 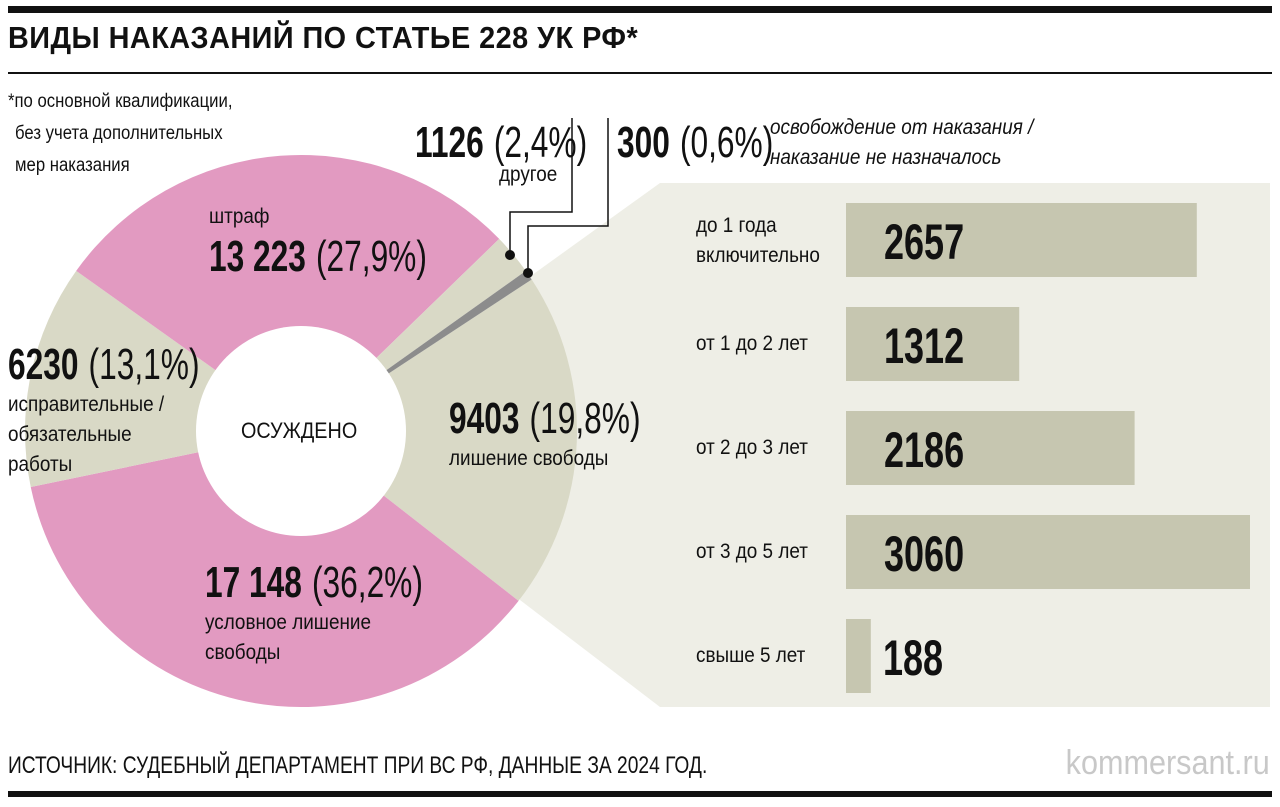 I want to click on footnote-line: мер наказания, so click(x=72, y=165).